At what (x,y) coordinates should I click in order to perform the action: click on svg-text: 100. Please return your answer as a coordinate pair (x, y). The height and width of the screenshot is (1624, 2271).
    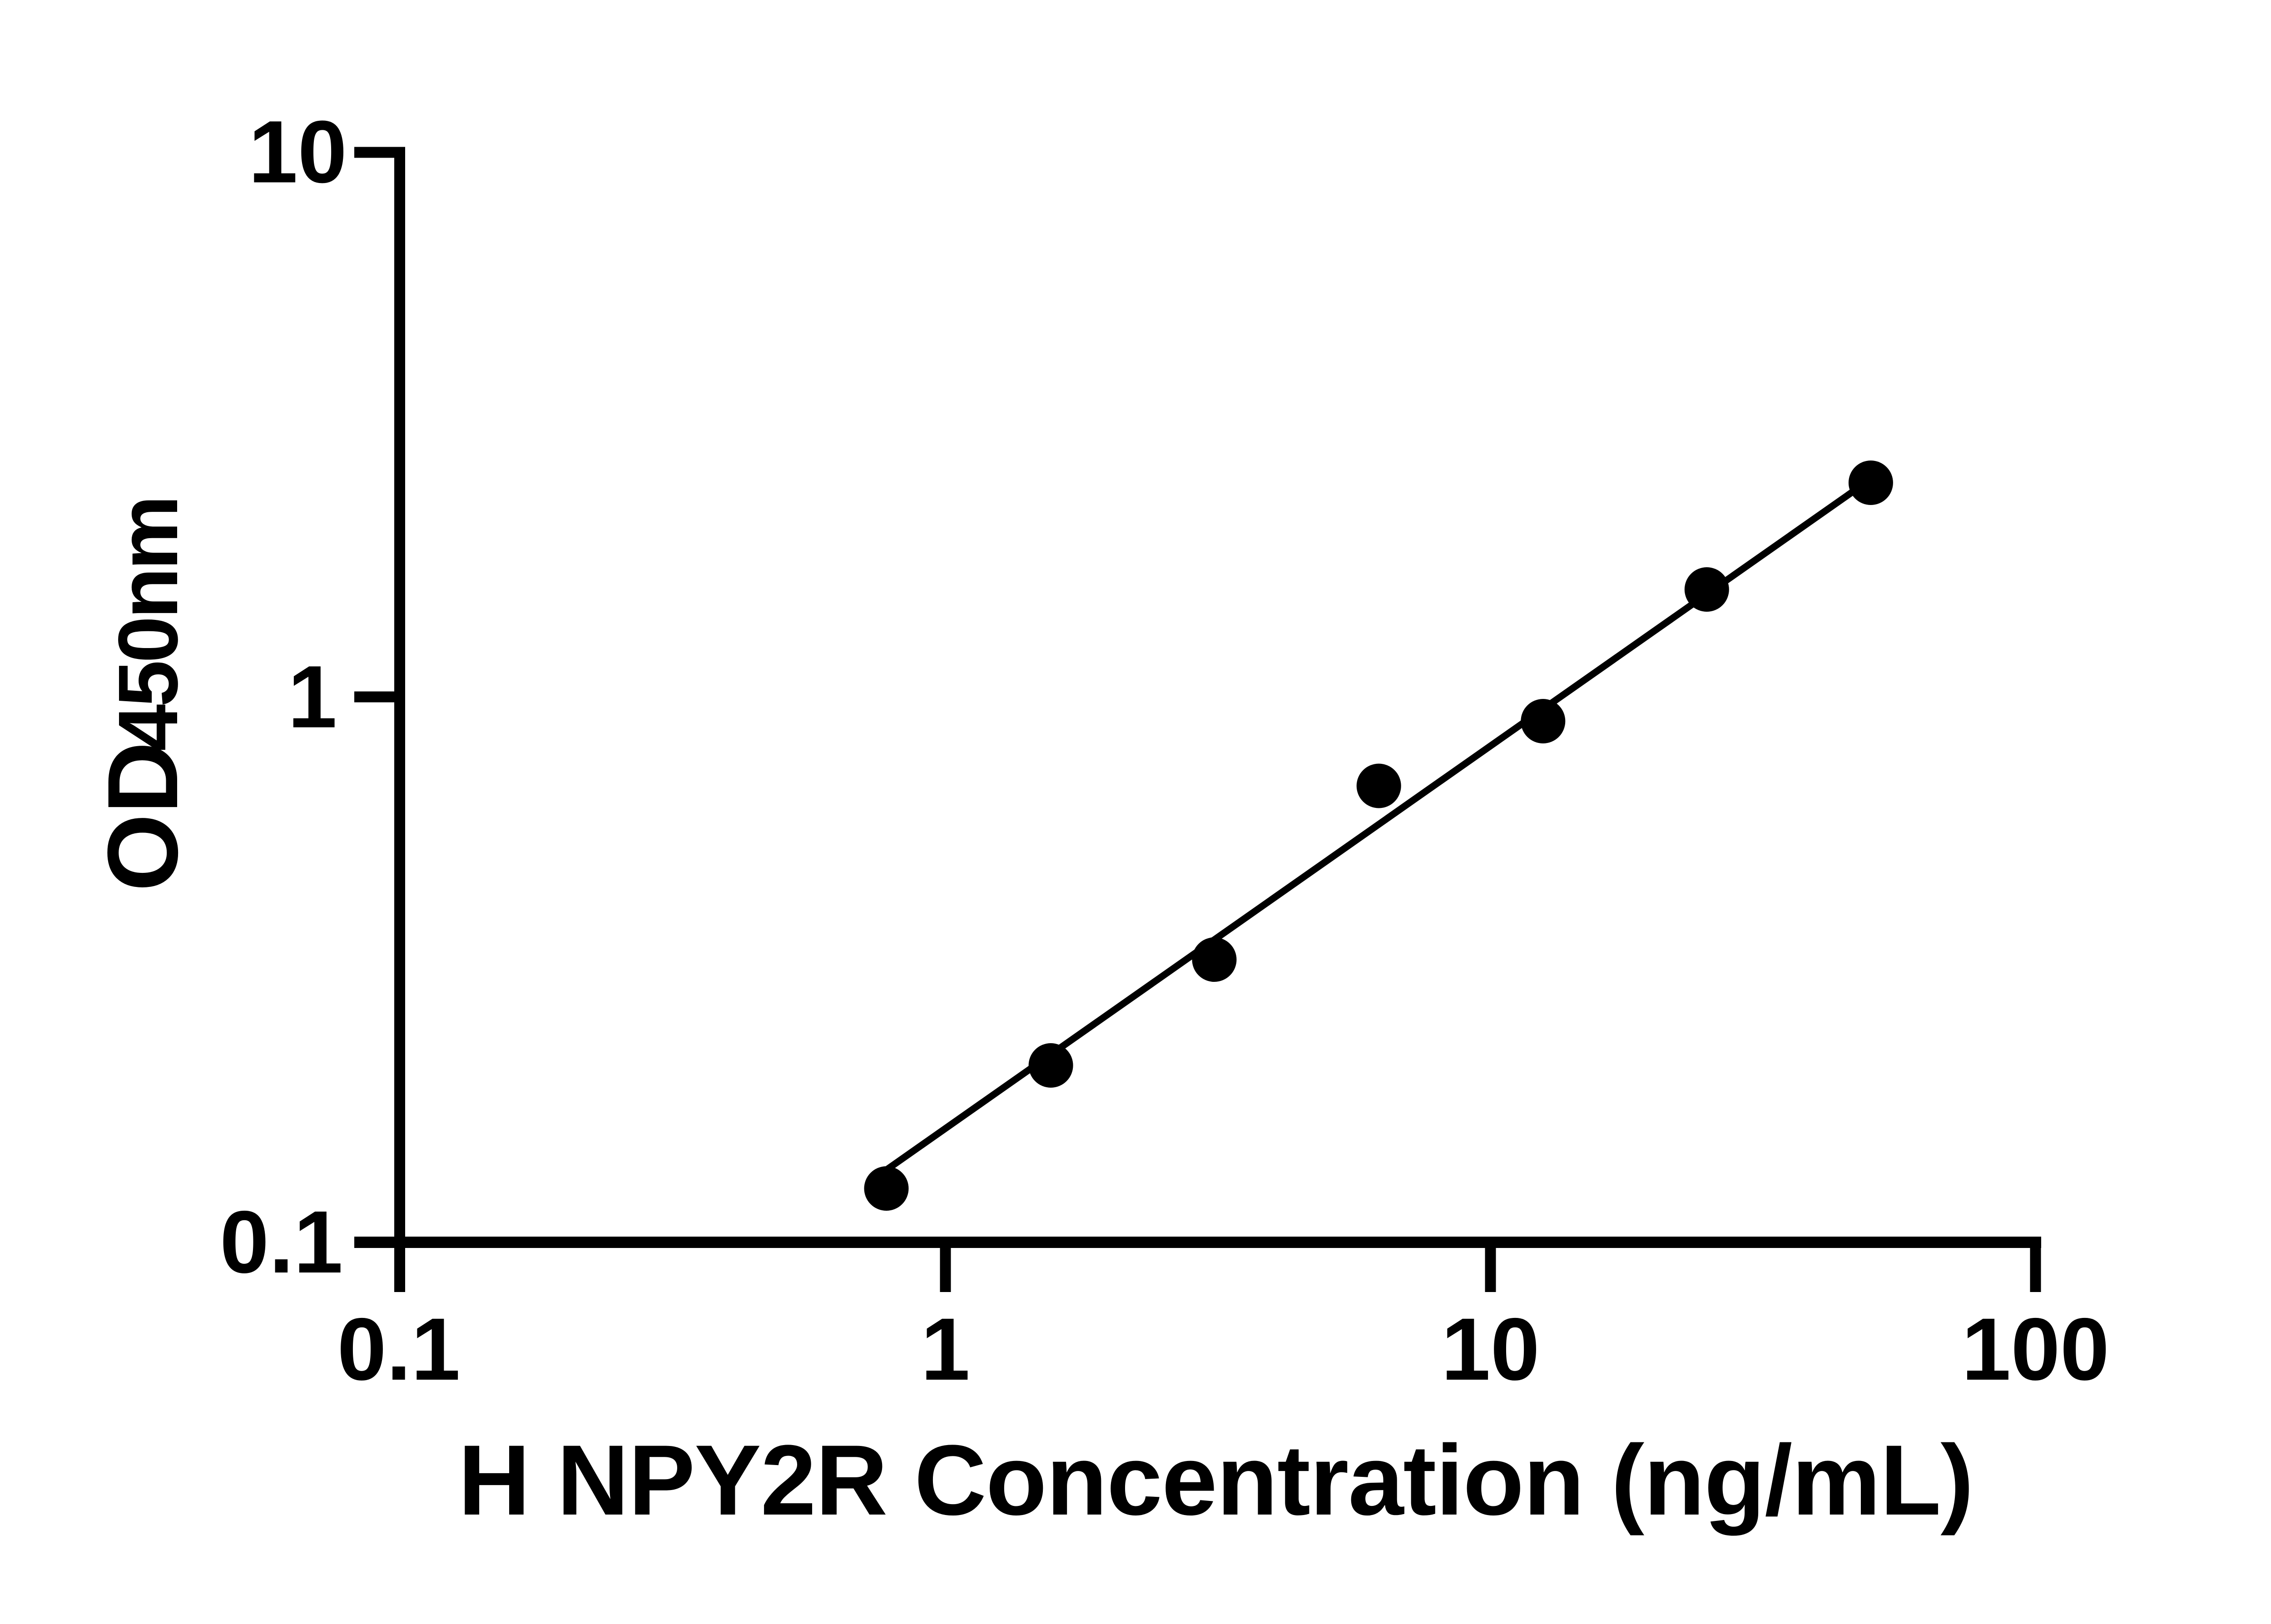
    Looking at the image, I should click on (2036, 1349).